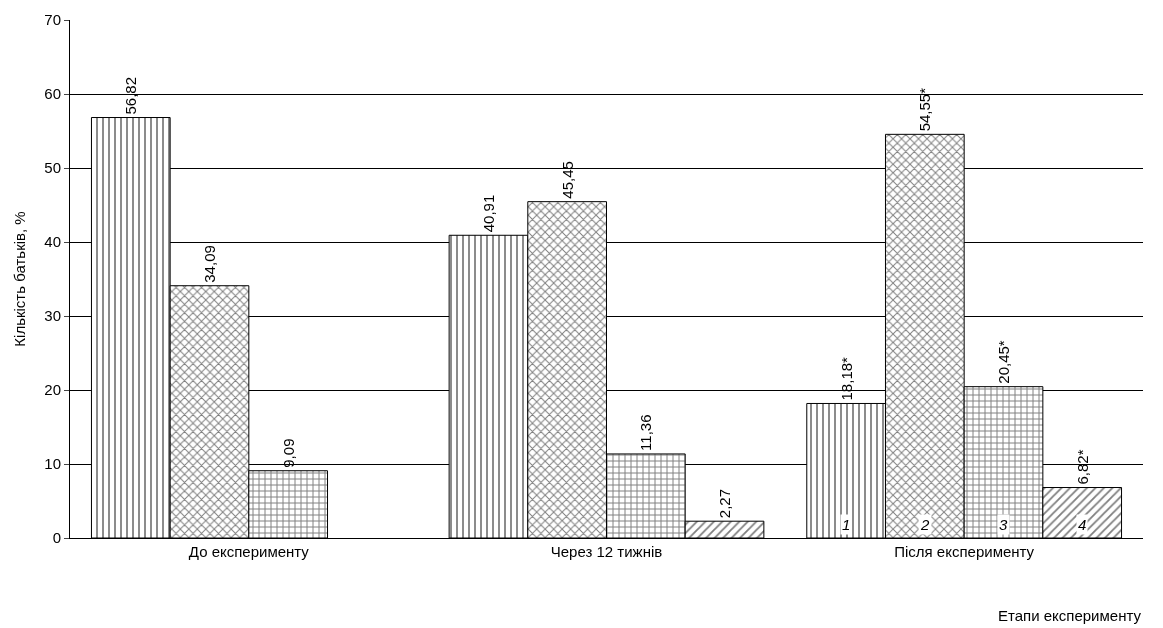 The width and height of the screenshot is (1163, 628). What do you see at coordinates (1082, 467) in the screenshot?
I see `data-label: 6,82*` at bounding box center [1082, 467].